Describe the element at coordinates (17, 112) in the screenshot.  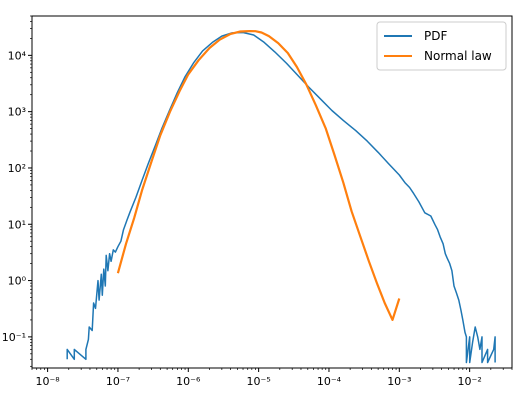
I see `y-tick-label: 10³` at that location.